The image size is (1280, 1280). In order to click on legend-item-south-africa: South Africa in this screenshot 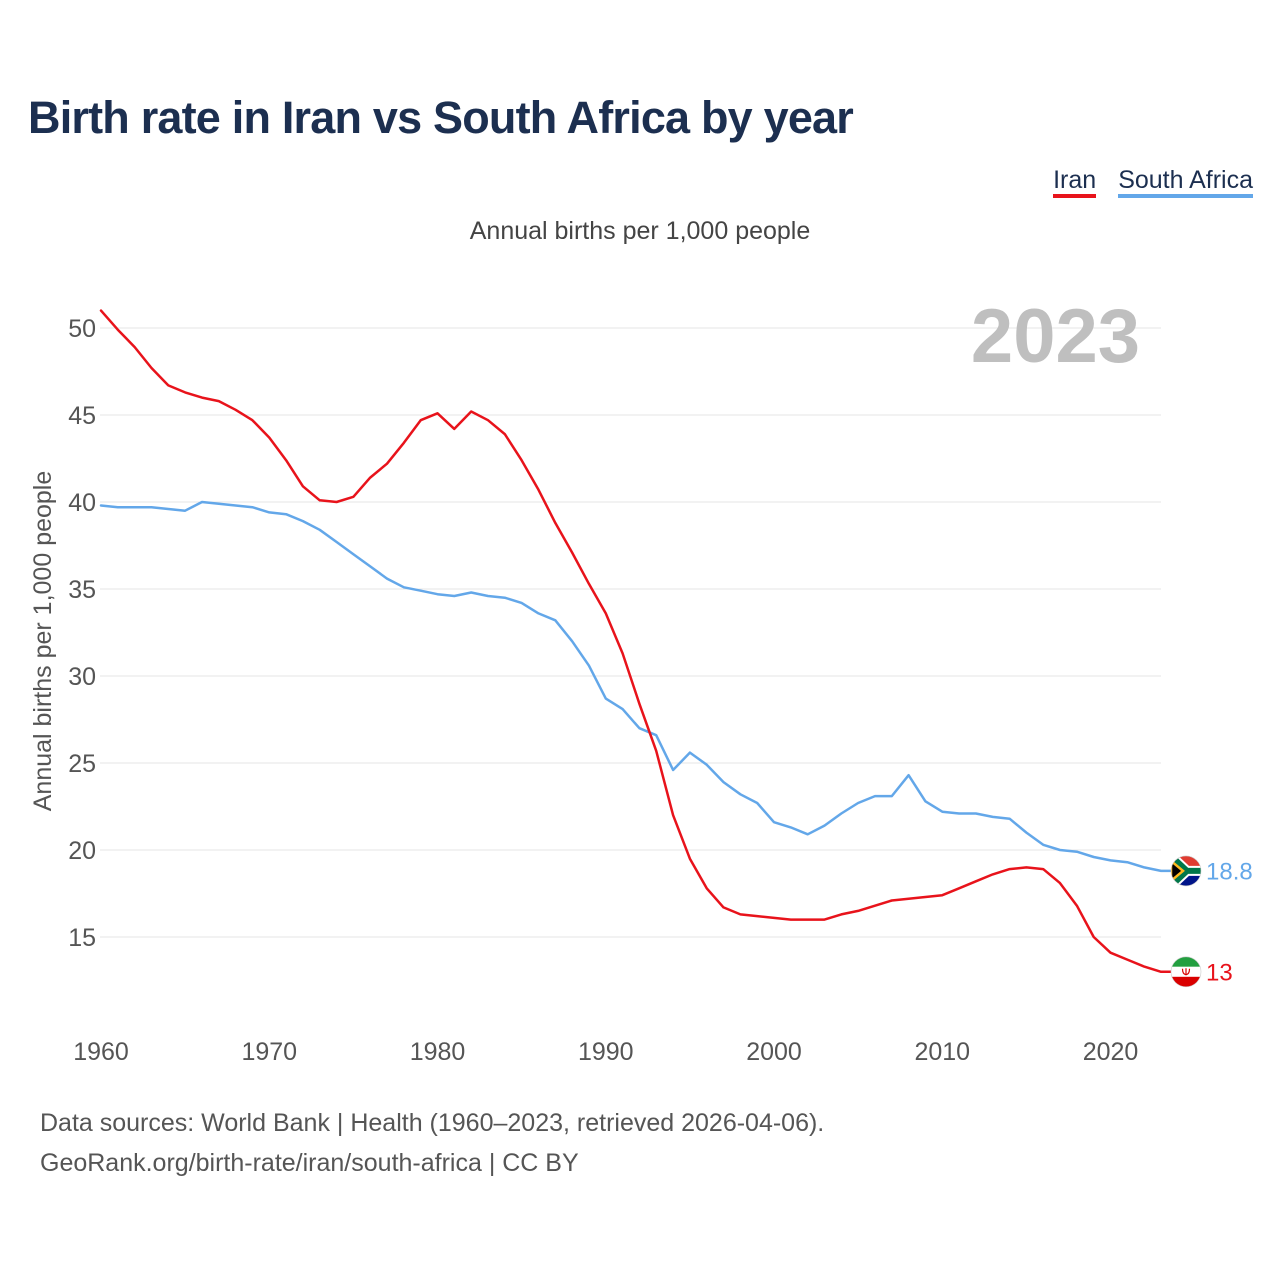, I will do `click(1185, 183)`.